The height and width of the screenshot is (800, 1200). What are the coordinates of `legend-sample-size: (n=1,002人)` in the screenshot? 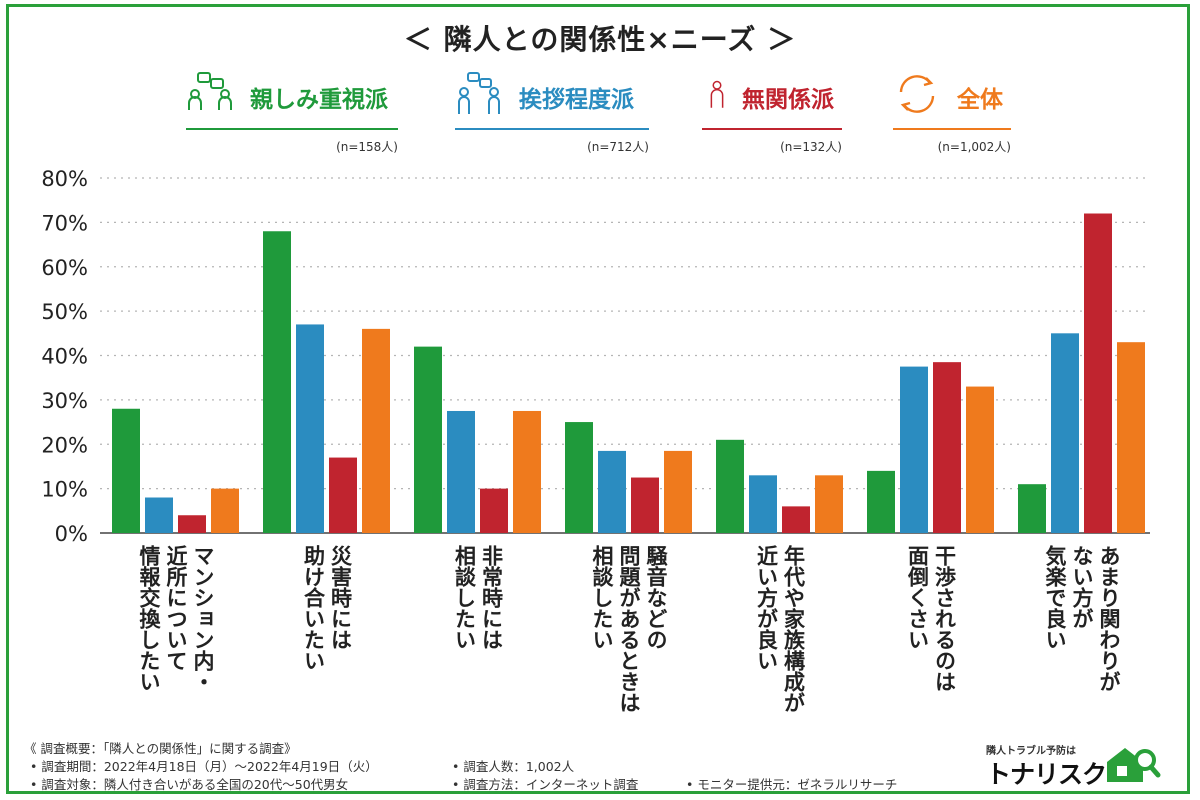 It's located at (974, 147).